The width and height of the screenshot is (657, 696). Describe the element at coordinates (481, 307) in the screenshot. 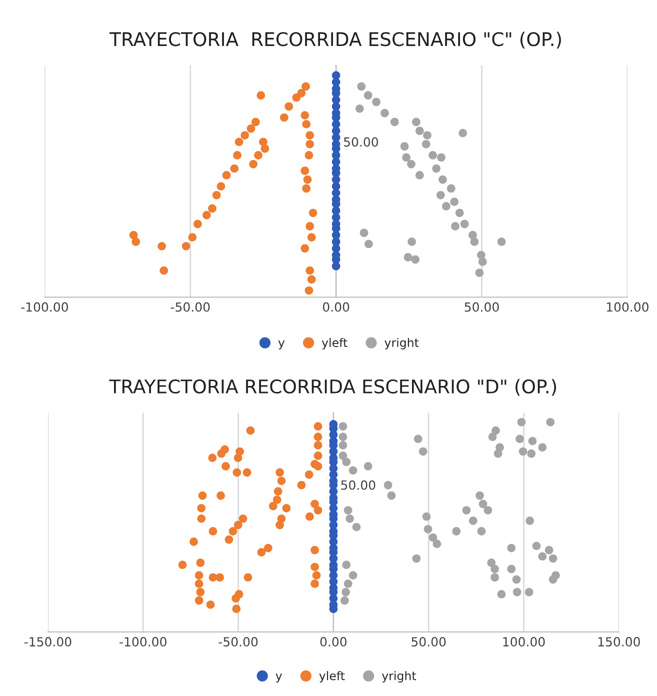

I see `x-tick-label: 50.00` at that location.